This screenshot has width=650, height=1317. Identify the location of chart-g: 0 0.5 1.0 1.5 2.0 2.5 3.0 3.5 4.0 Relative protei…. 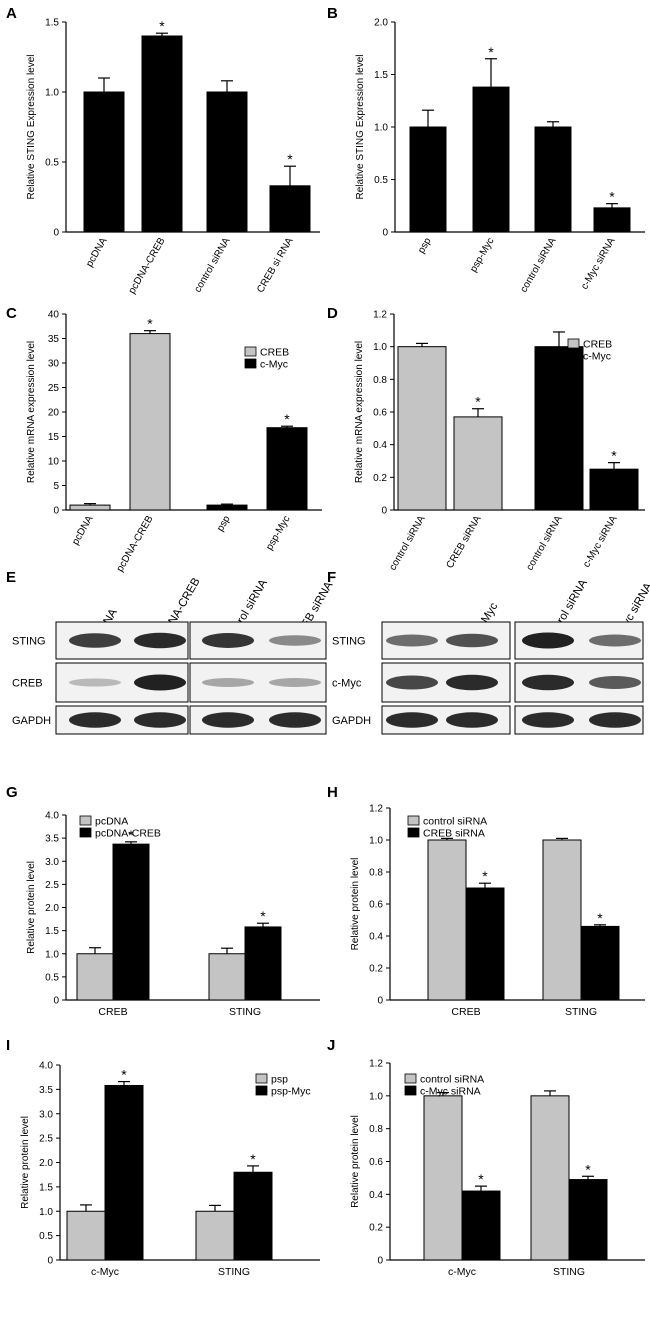
(173, 914).